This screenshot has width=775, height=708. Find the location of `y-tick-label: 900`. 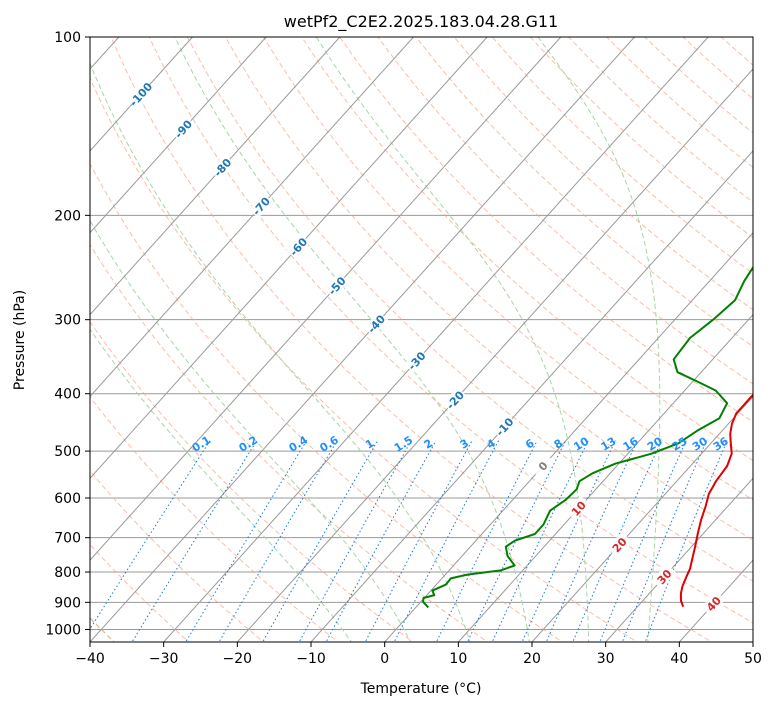

y-tick-label: 900 is located at coordinates (67, 603).